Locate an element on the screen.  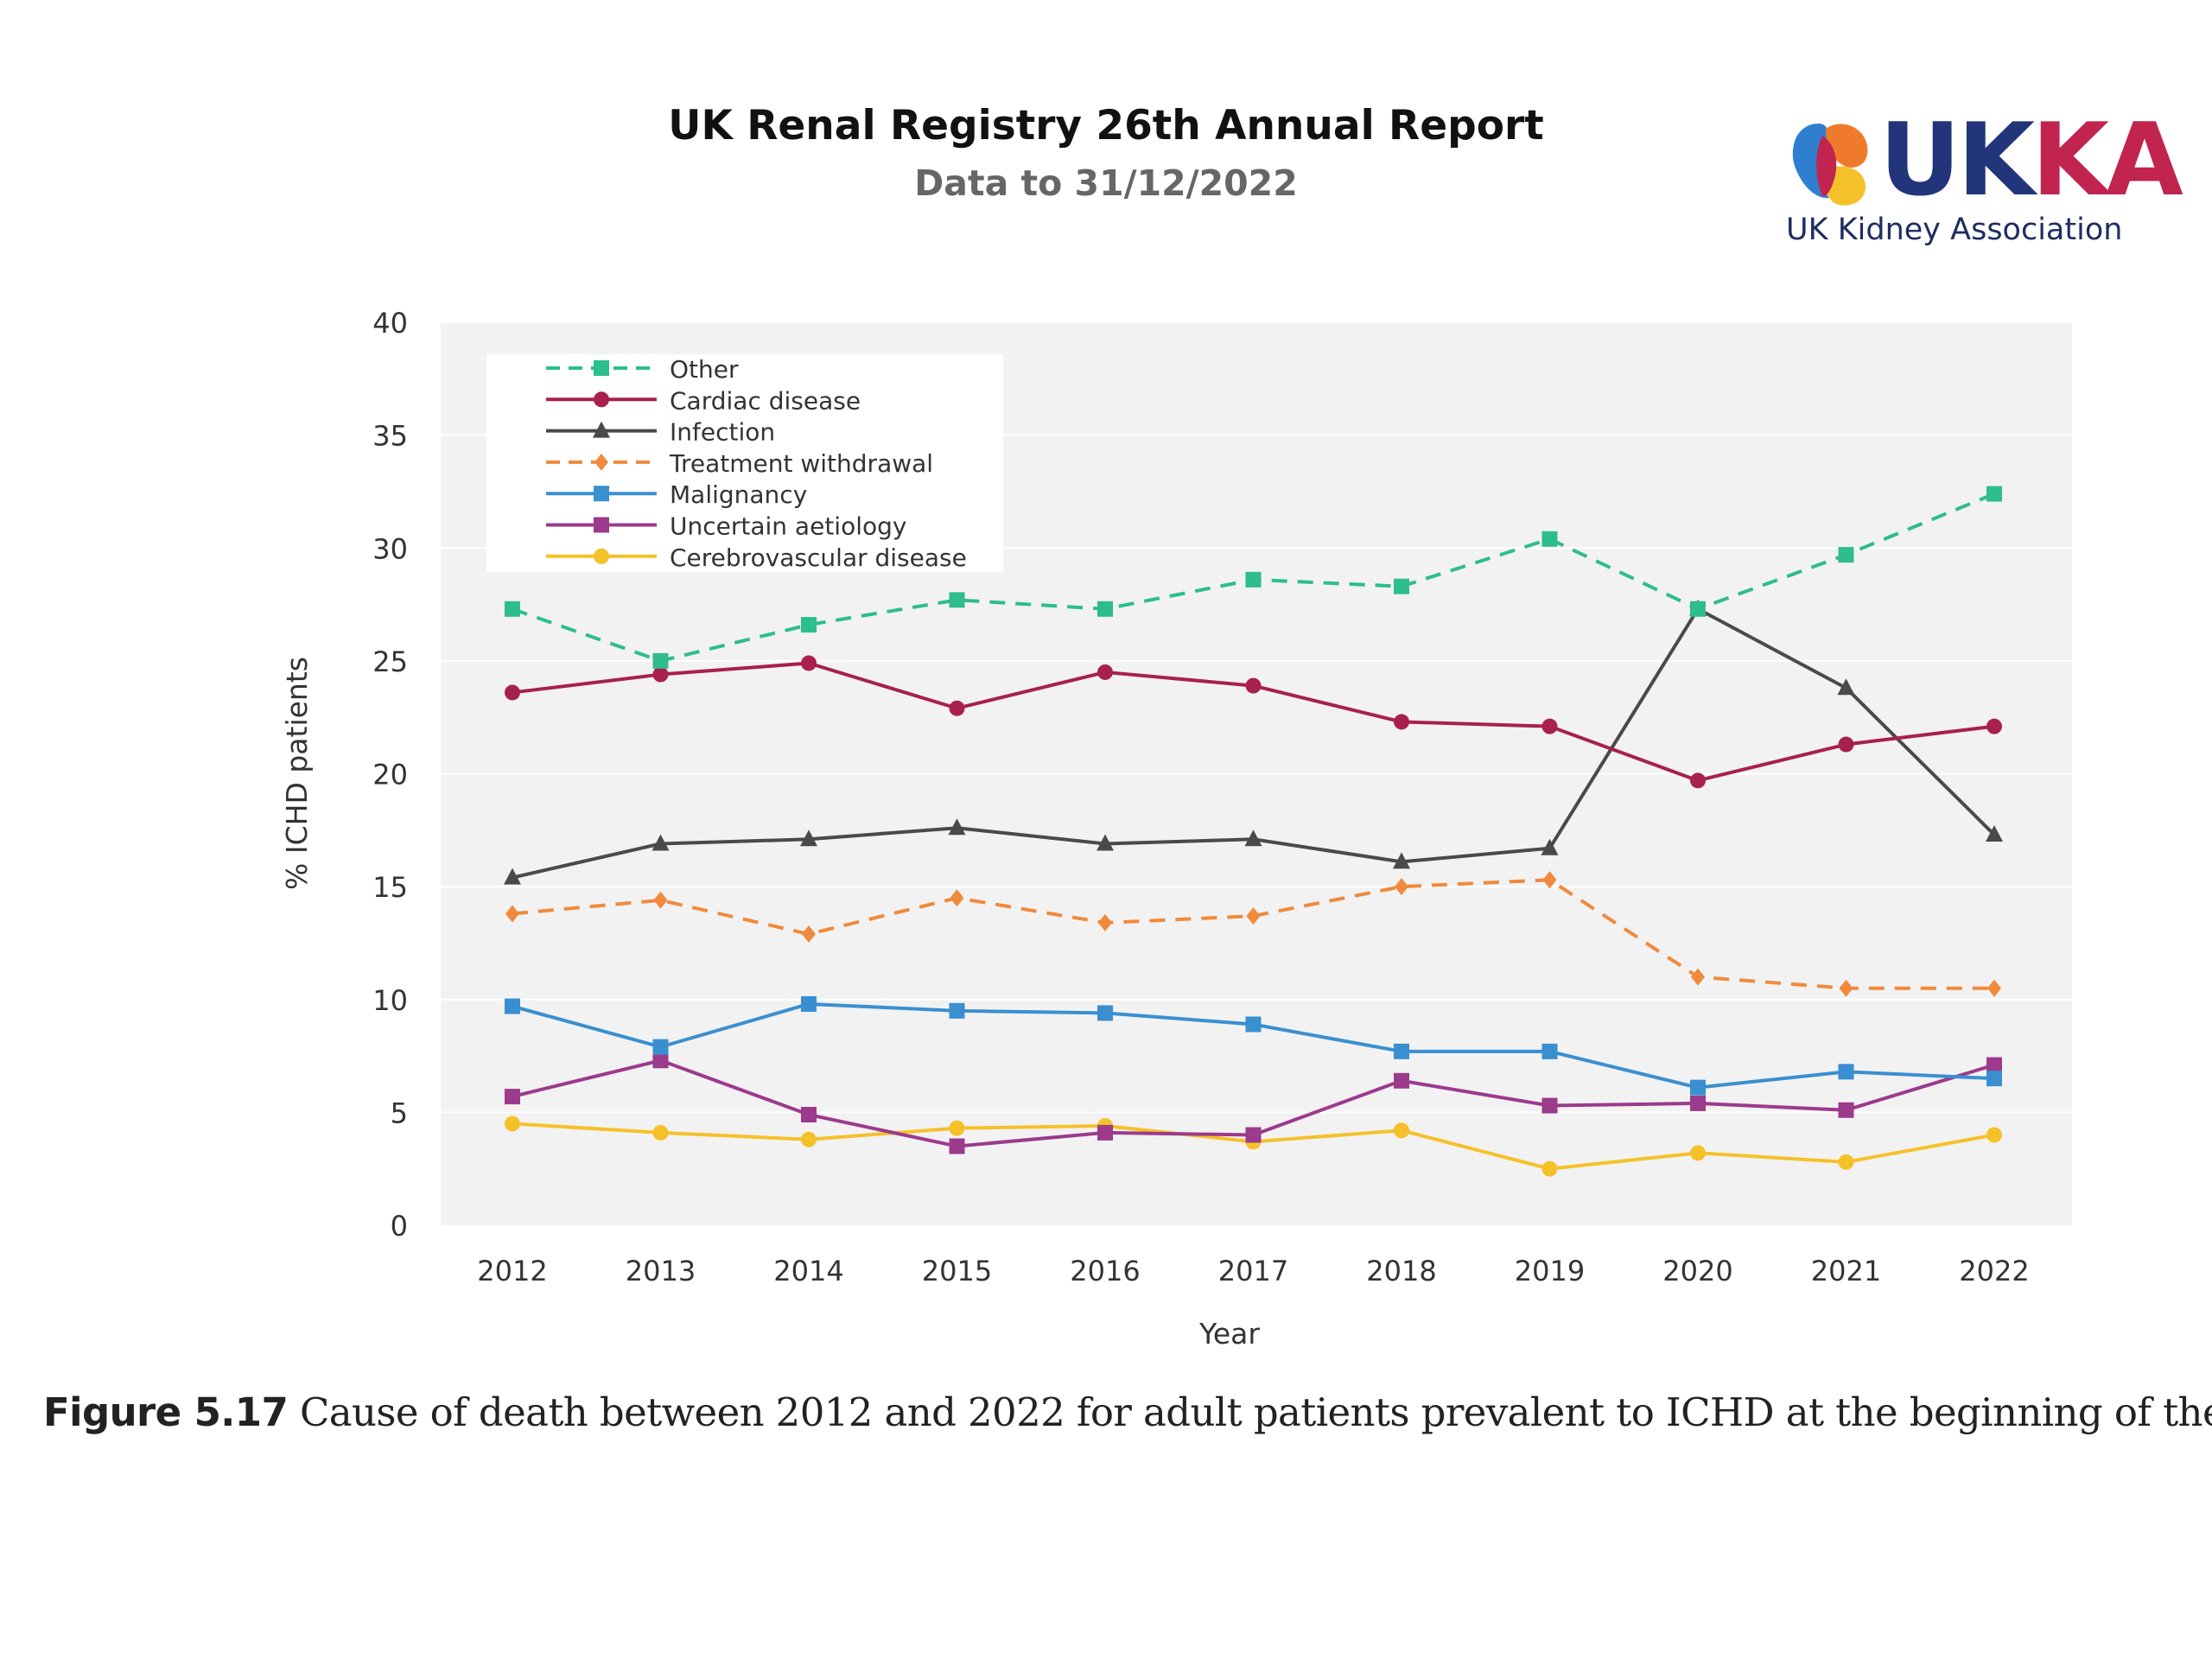
legend-label-treatment-withdrawal: Treatment withdrawal is located at coordinates (801, 463).